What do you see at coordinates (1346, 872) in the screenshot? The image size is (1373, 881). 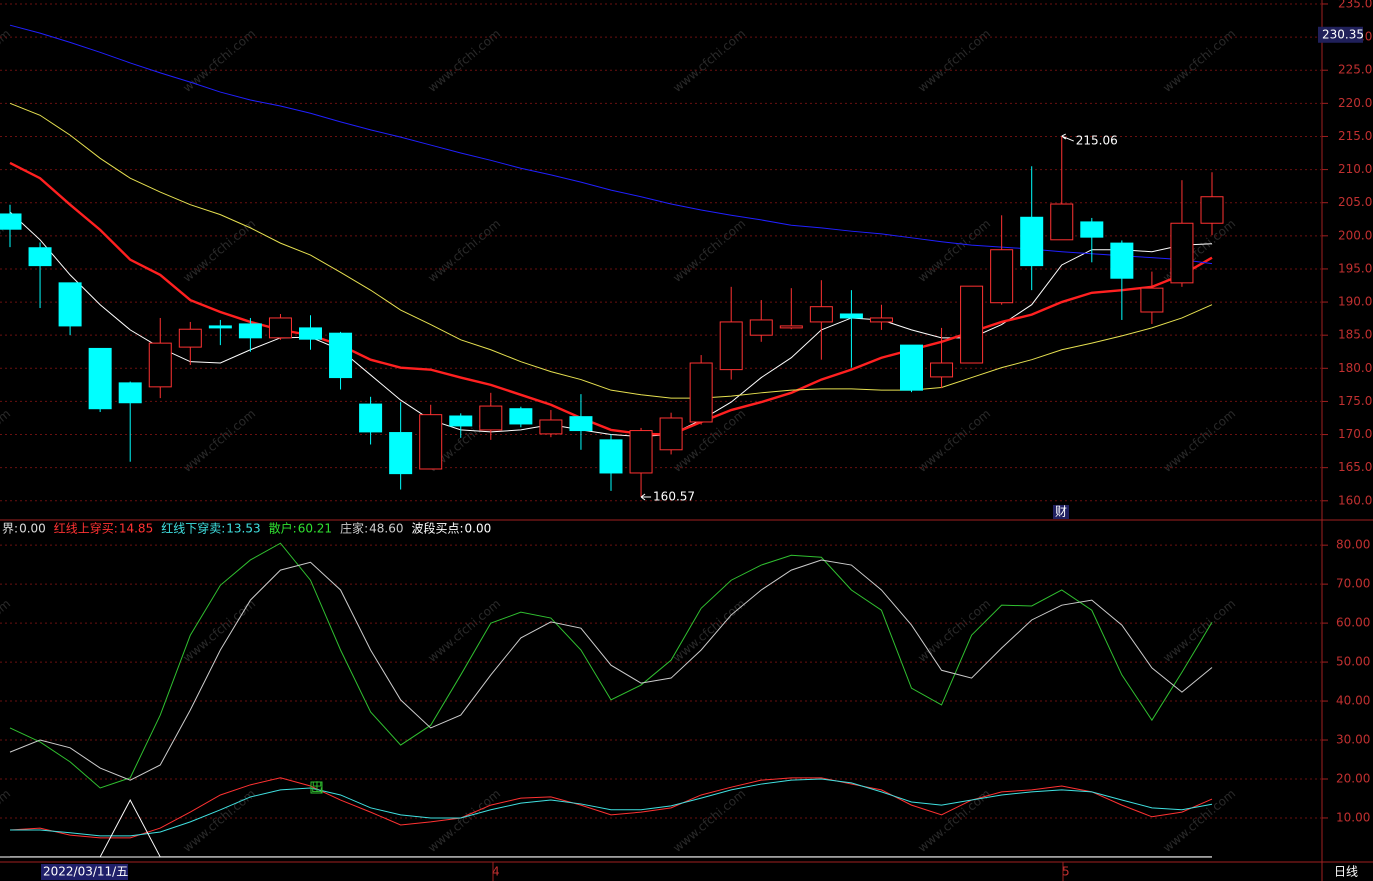 I see `period-label: 日线` at bounding box center [1346, 872].